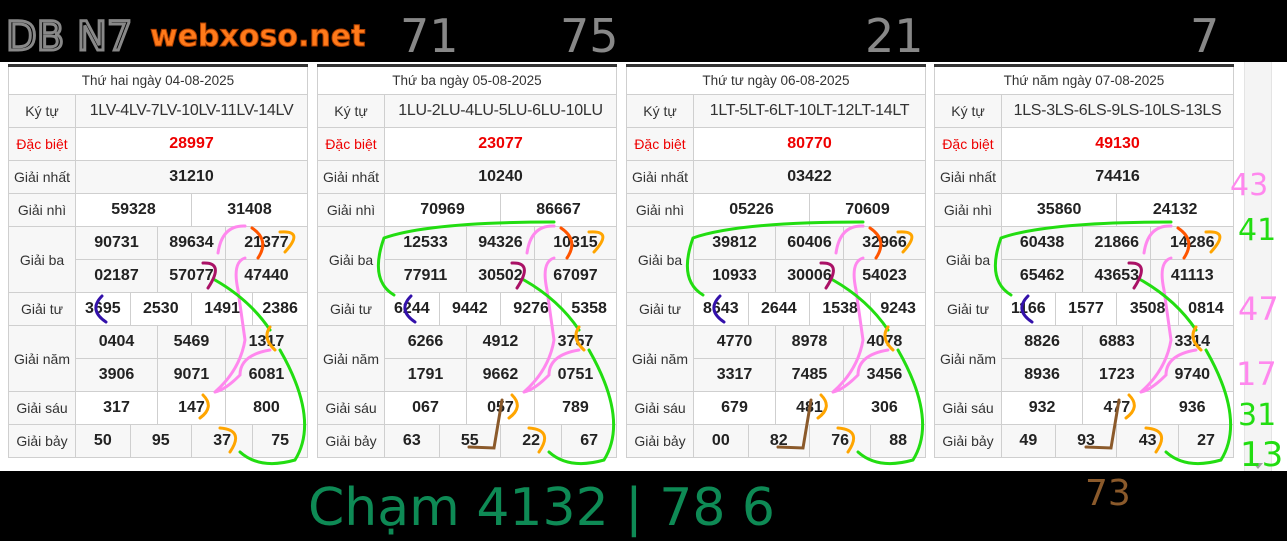 The width and height of the screenshot is (1287, 541). What do you see at coordinates (721, 309) in the screenshot?
I see `fourth-prize: 8643` at bounding box center [721, 309].